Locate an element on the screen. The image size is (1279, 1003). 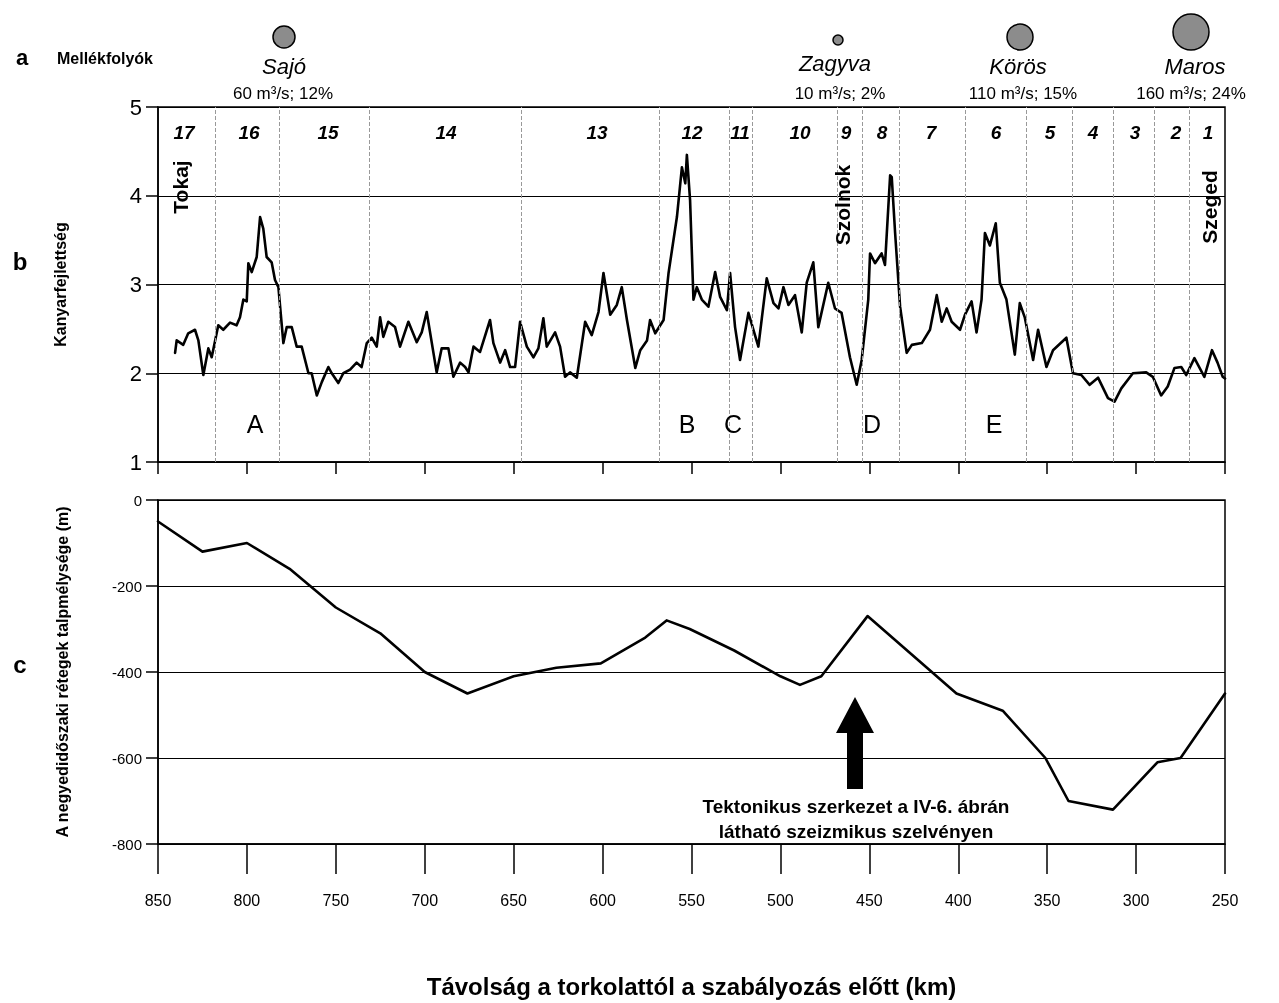
y-tick-label: 4 is located at coordinates (135, 196).